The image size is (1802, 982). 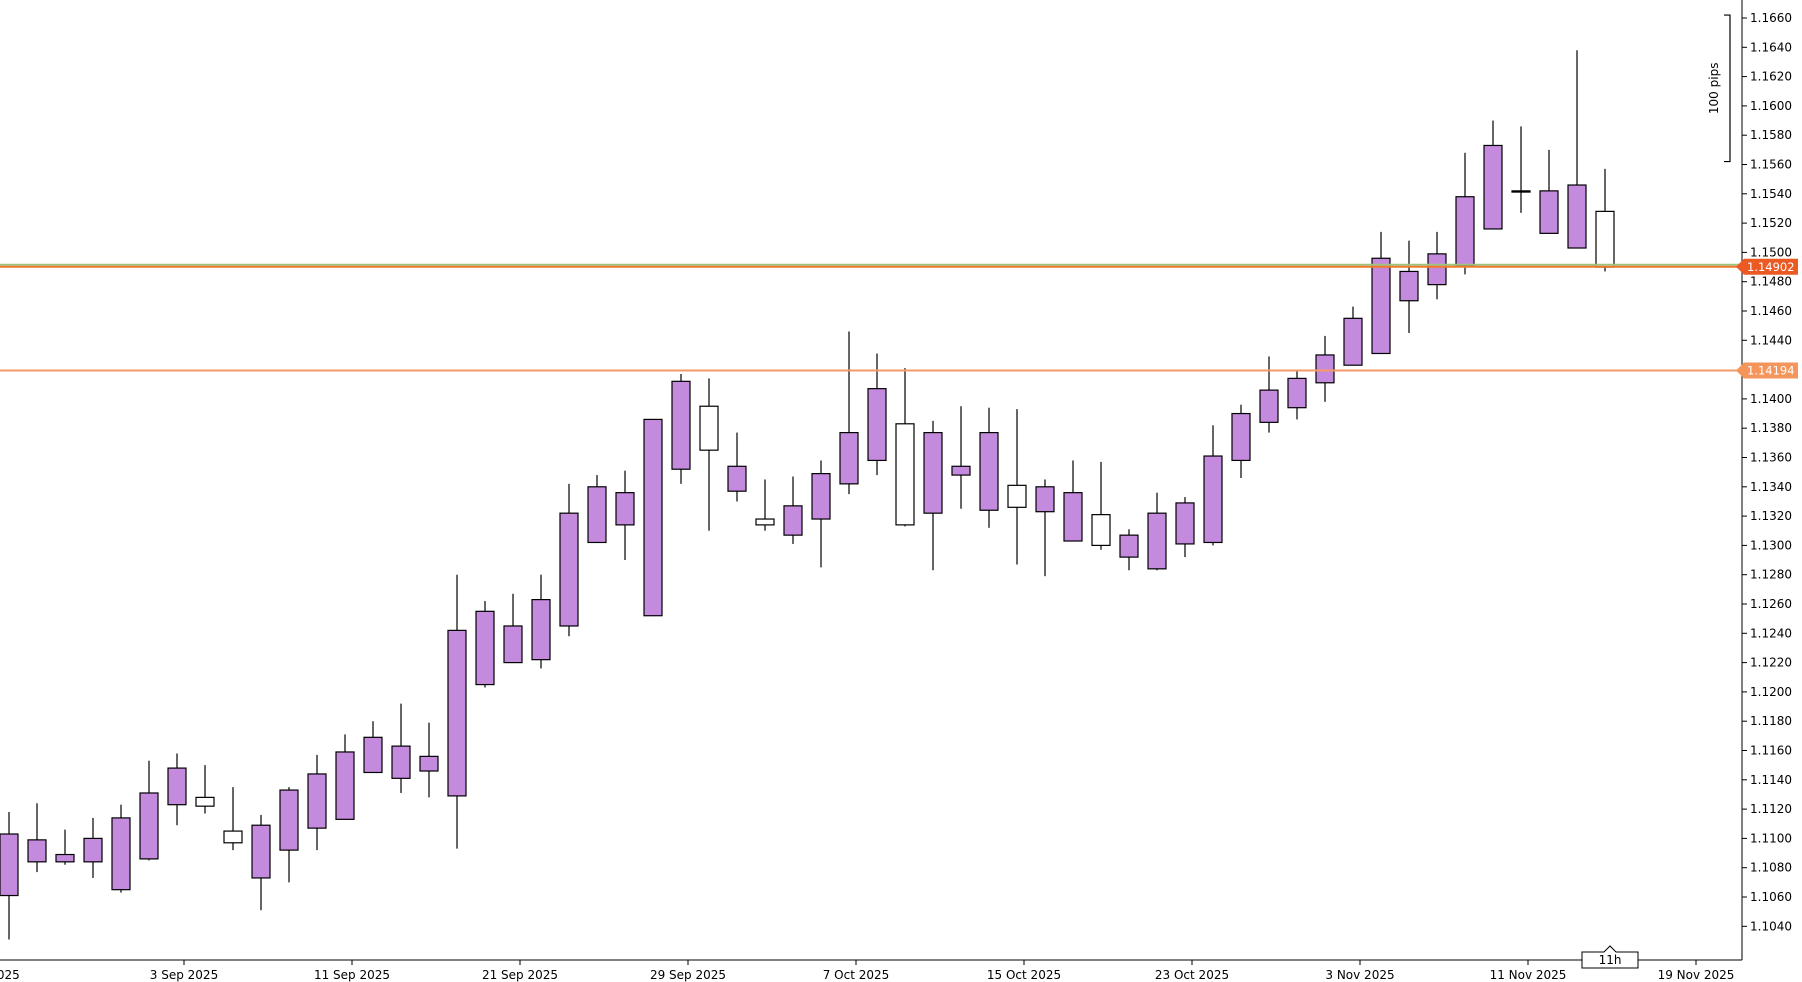 What do you see at coordinates (1771, 282) in the screenshot?
I see `y-tick-label: 1.1480` at bounding box center [1771, 282].